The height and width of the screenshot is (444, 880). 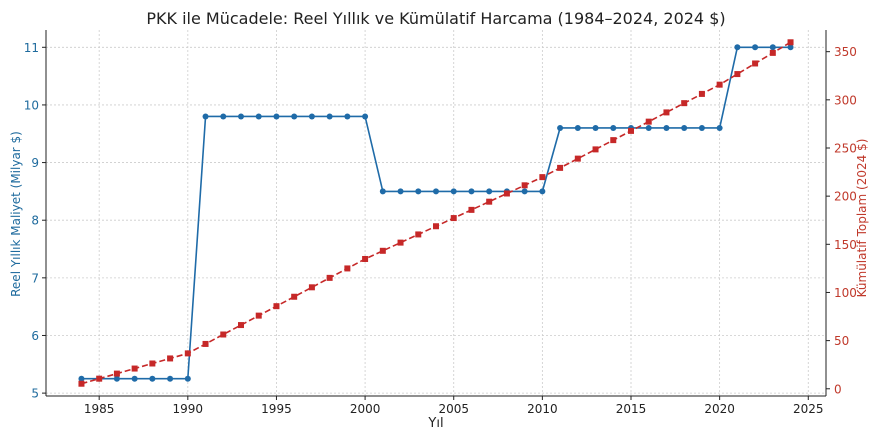 I want to click on y-right-tick-label: 350, so click(x=845, y=52).